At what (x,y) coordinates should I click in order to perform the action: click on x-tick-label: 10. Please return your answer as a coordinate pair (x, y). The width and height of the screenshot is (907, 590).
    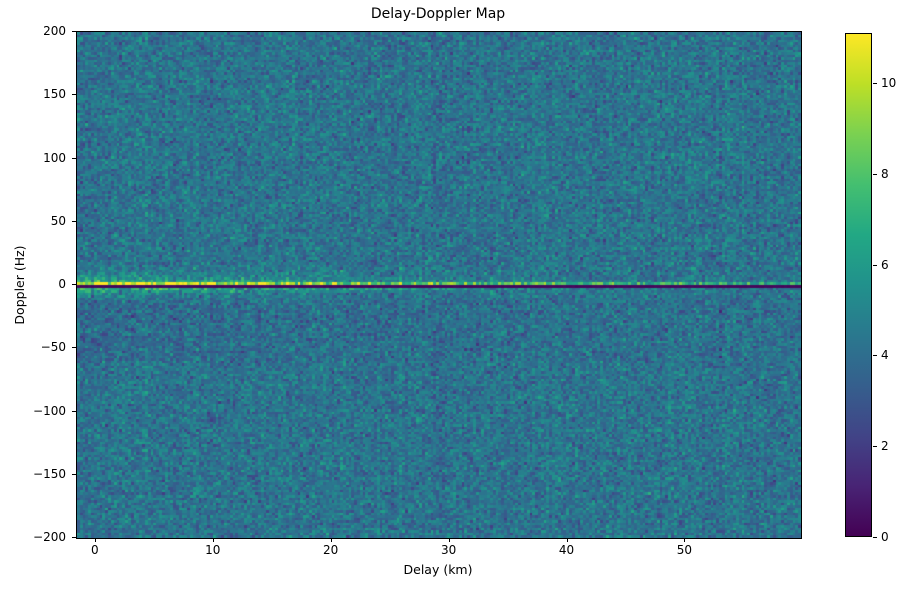
    Looking at the image, I should click on (213, 550).